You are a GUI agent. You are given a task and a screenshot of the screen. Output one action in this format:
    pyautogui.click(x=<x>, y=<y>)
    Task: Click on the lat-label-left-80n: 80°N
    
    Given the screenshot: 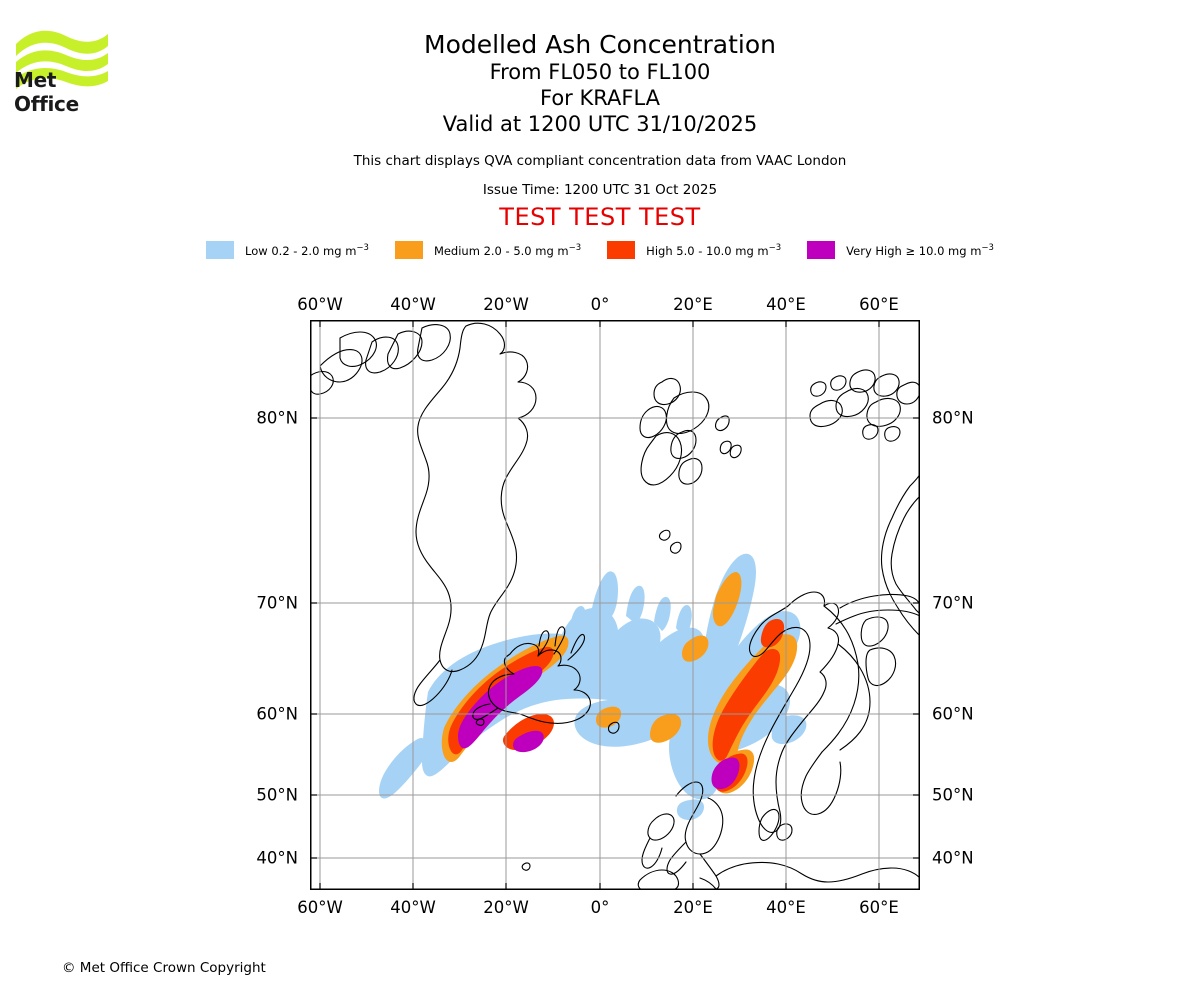 What is the action you would take?
    pyautogui.click(x=277, y=418)
    